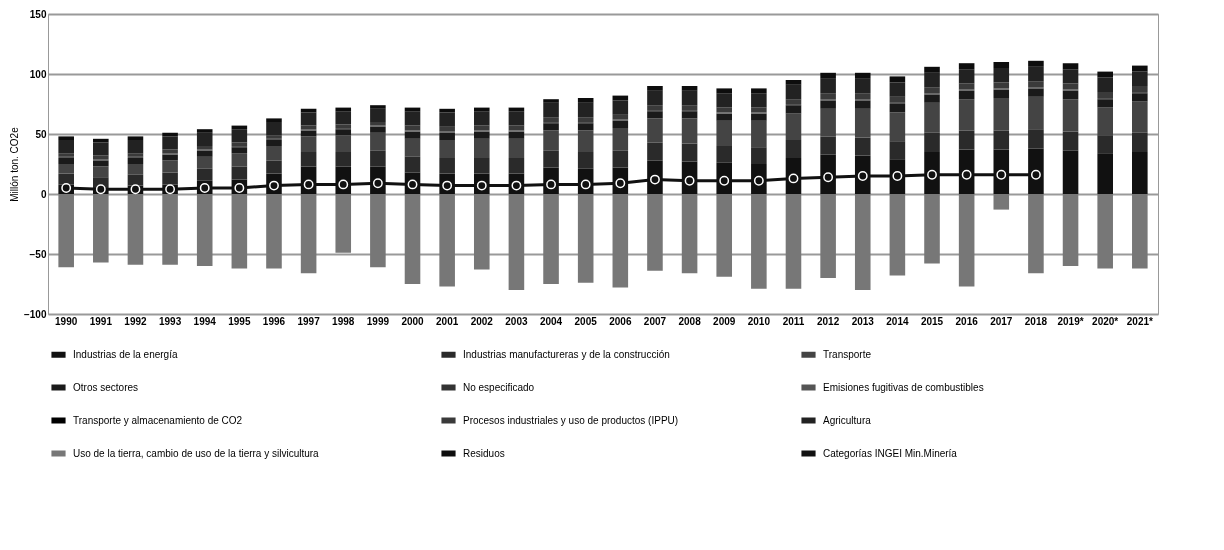 Image resolution: width=1224 pixels, height=550 pixels. What do you see at coordinates (1070, 321) in the screenshot?
I see `x-tick-label: 2019*` at bounding box center [1070, 321].